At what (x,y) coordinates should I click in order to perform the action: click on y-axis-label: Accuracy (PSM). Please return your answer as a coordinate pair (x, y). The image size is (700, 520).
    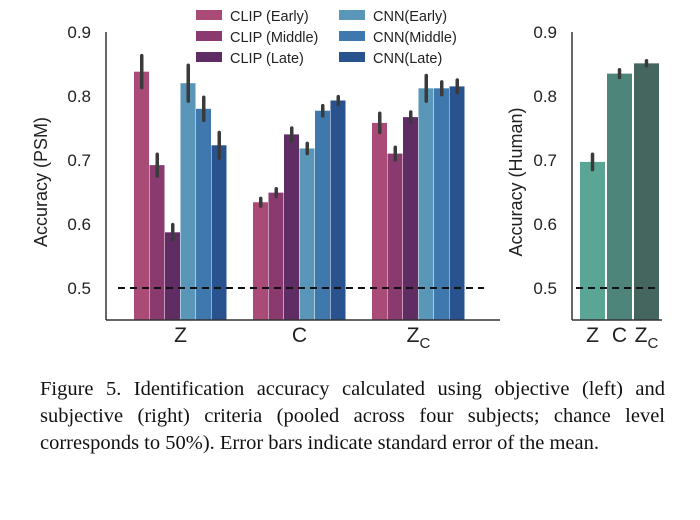
    Looking at the image, I should click on (41, 182).